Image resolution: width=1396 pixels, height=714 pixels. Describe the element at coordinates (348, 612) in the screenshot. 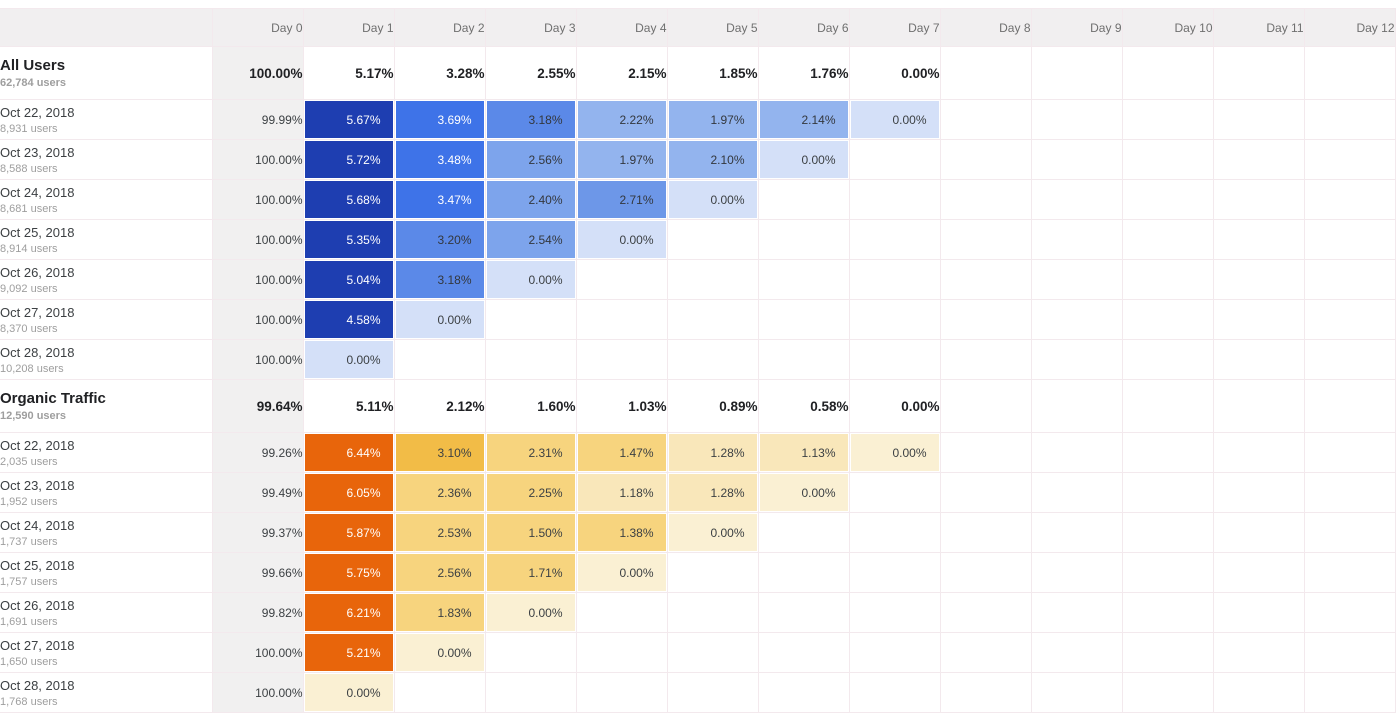

I see `heatmap-cell: 6.21%` at that location.